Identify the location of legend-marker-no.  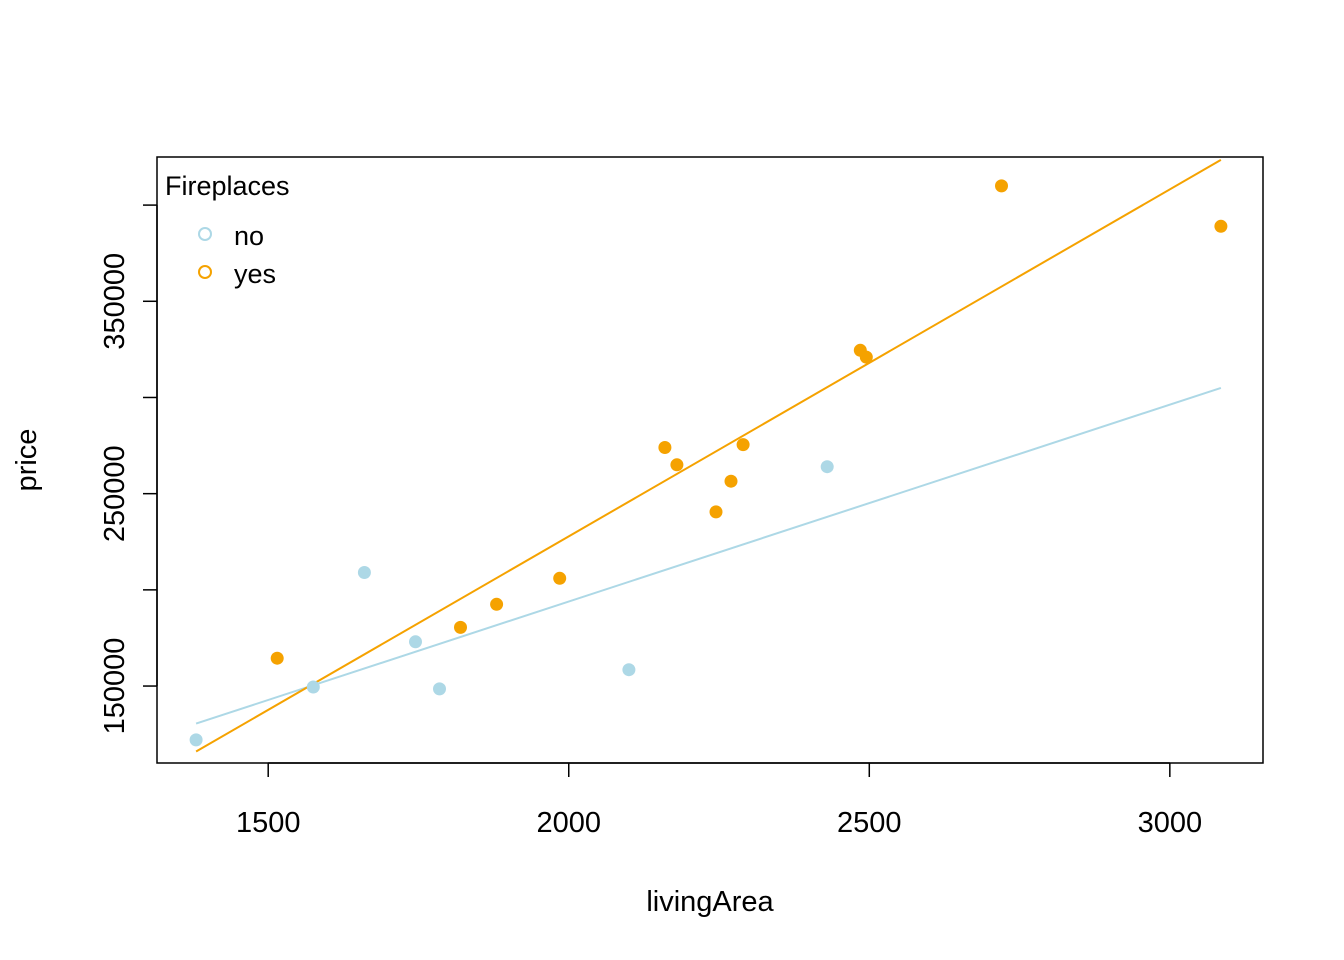
(205, 234).